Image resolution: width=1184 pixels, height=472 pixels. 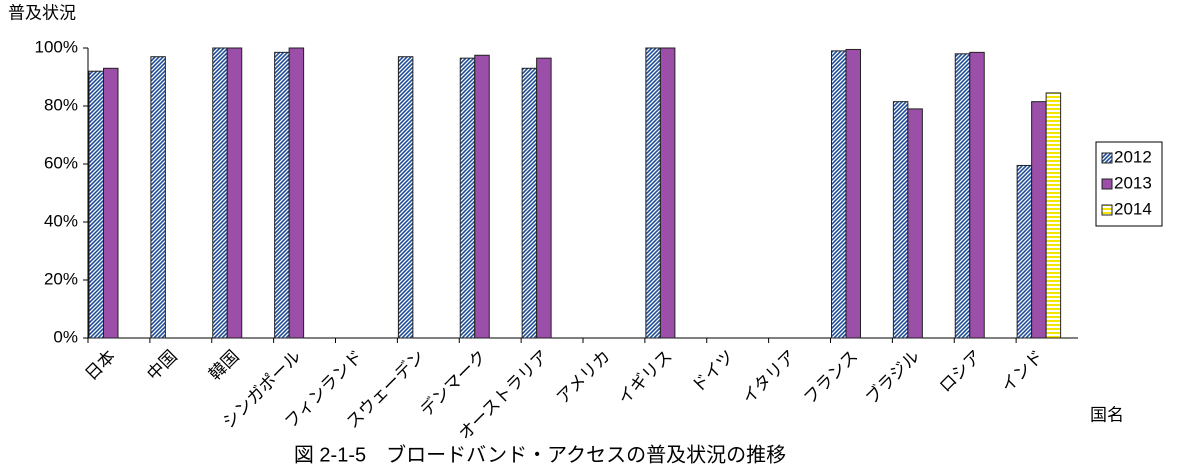 What do you see at coordinates (65, 336) in the screenshot?
I see `y-tick-label: 0%` at bounding box center [65, 336].